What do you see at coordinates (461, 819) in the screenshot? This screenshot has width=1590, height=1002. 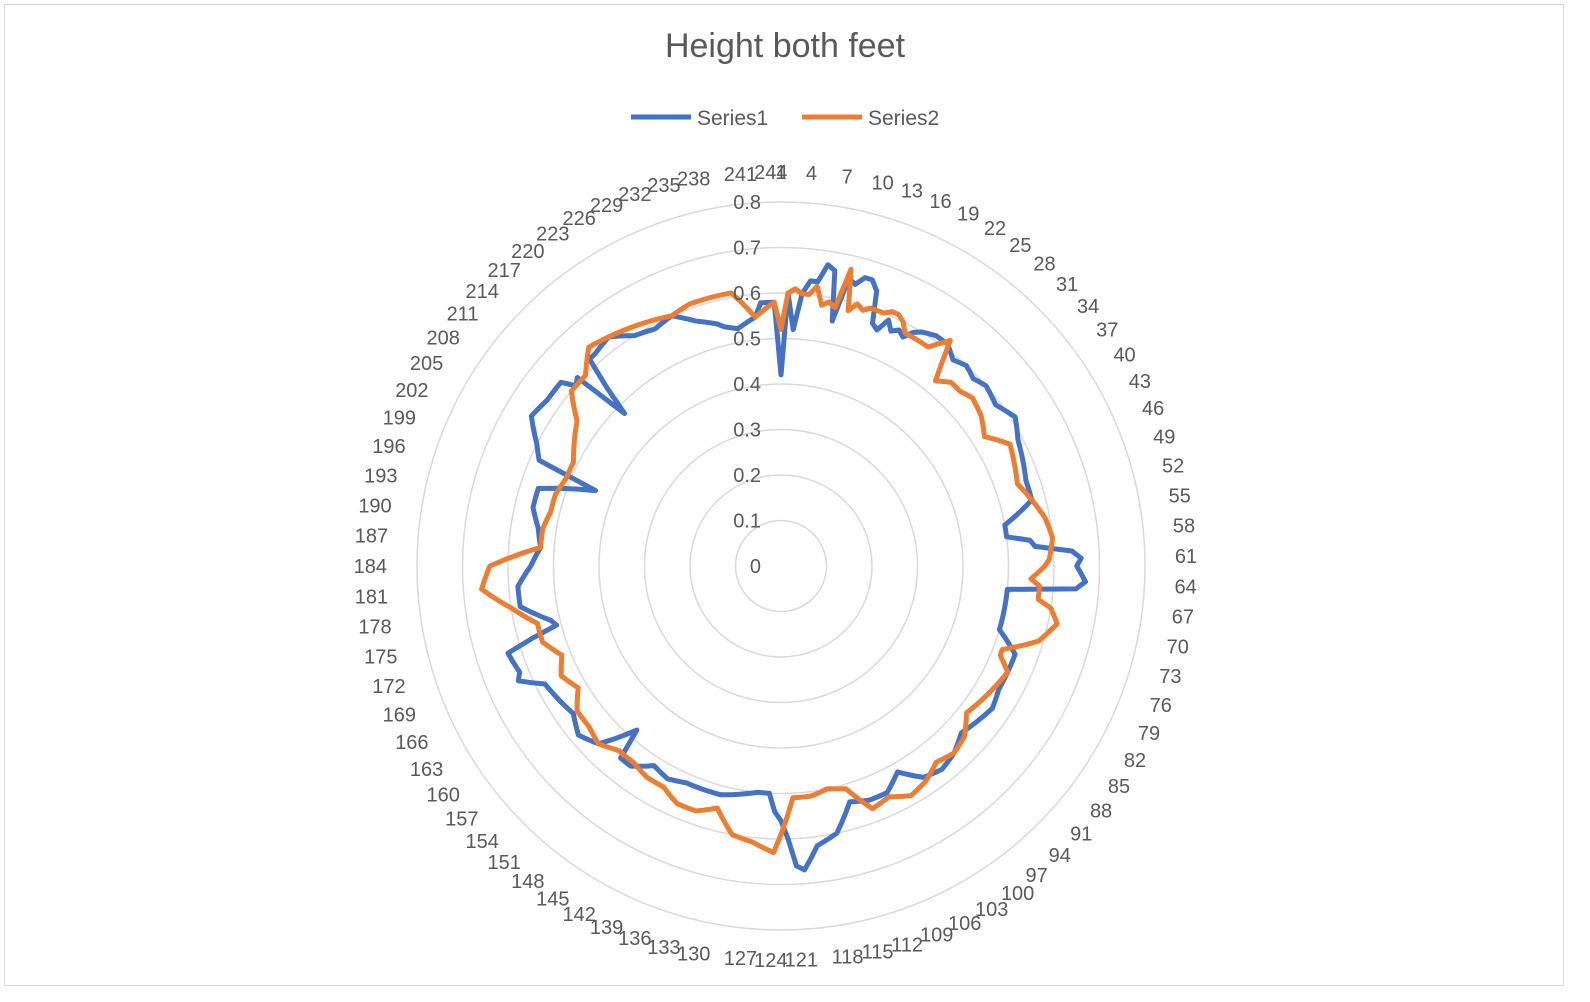 I see `category-label: 157` at bounding box center [461, 819].